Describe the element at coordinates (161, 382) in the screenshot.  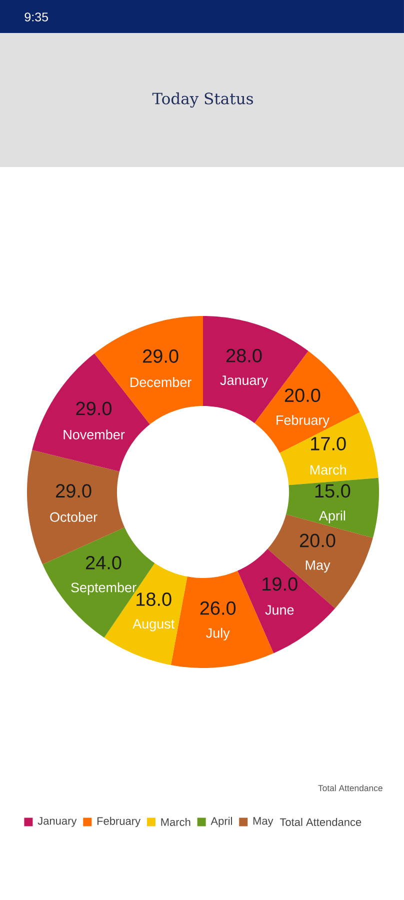
I see `slice-label: December` at that location.